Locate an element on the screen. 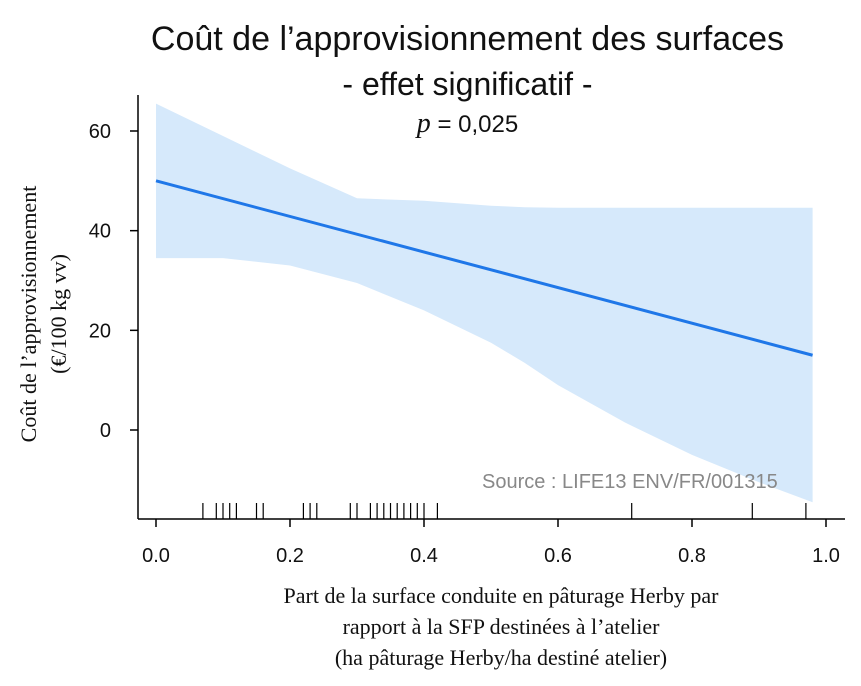  x-tick-label: 0.4 is located at coordinates (424, 556).